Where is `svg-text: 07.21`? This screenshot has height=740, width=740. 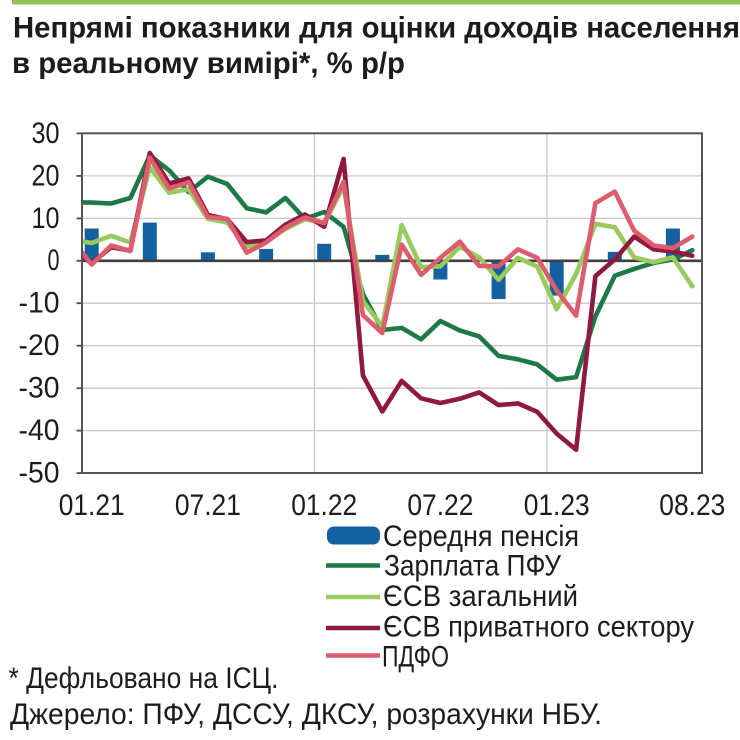
svg-text: 07.21 is located at coordinates (208, 505).